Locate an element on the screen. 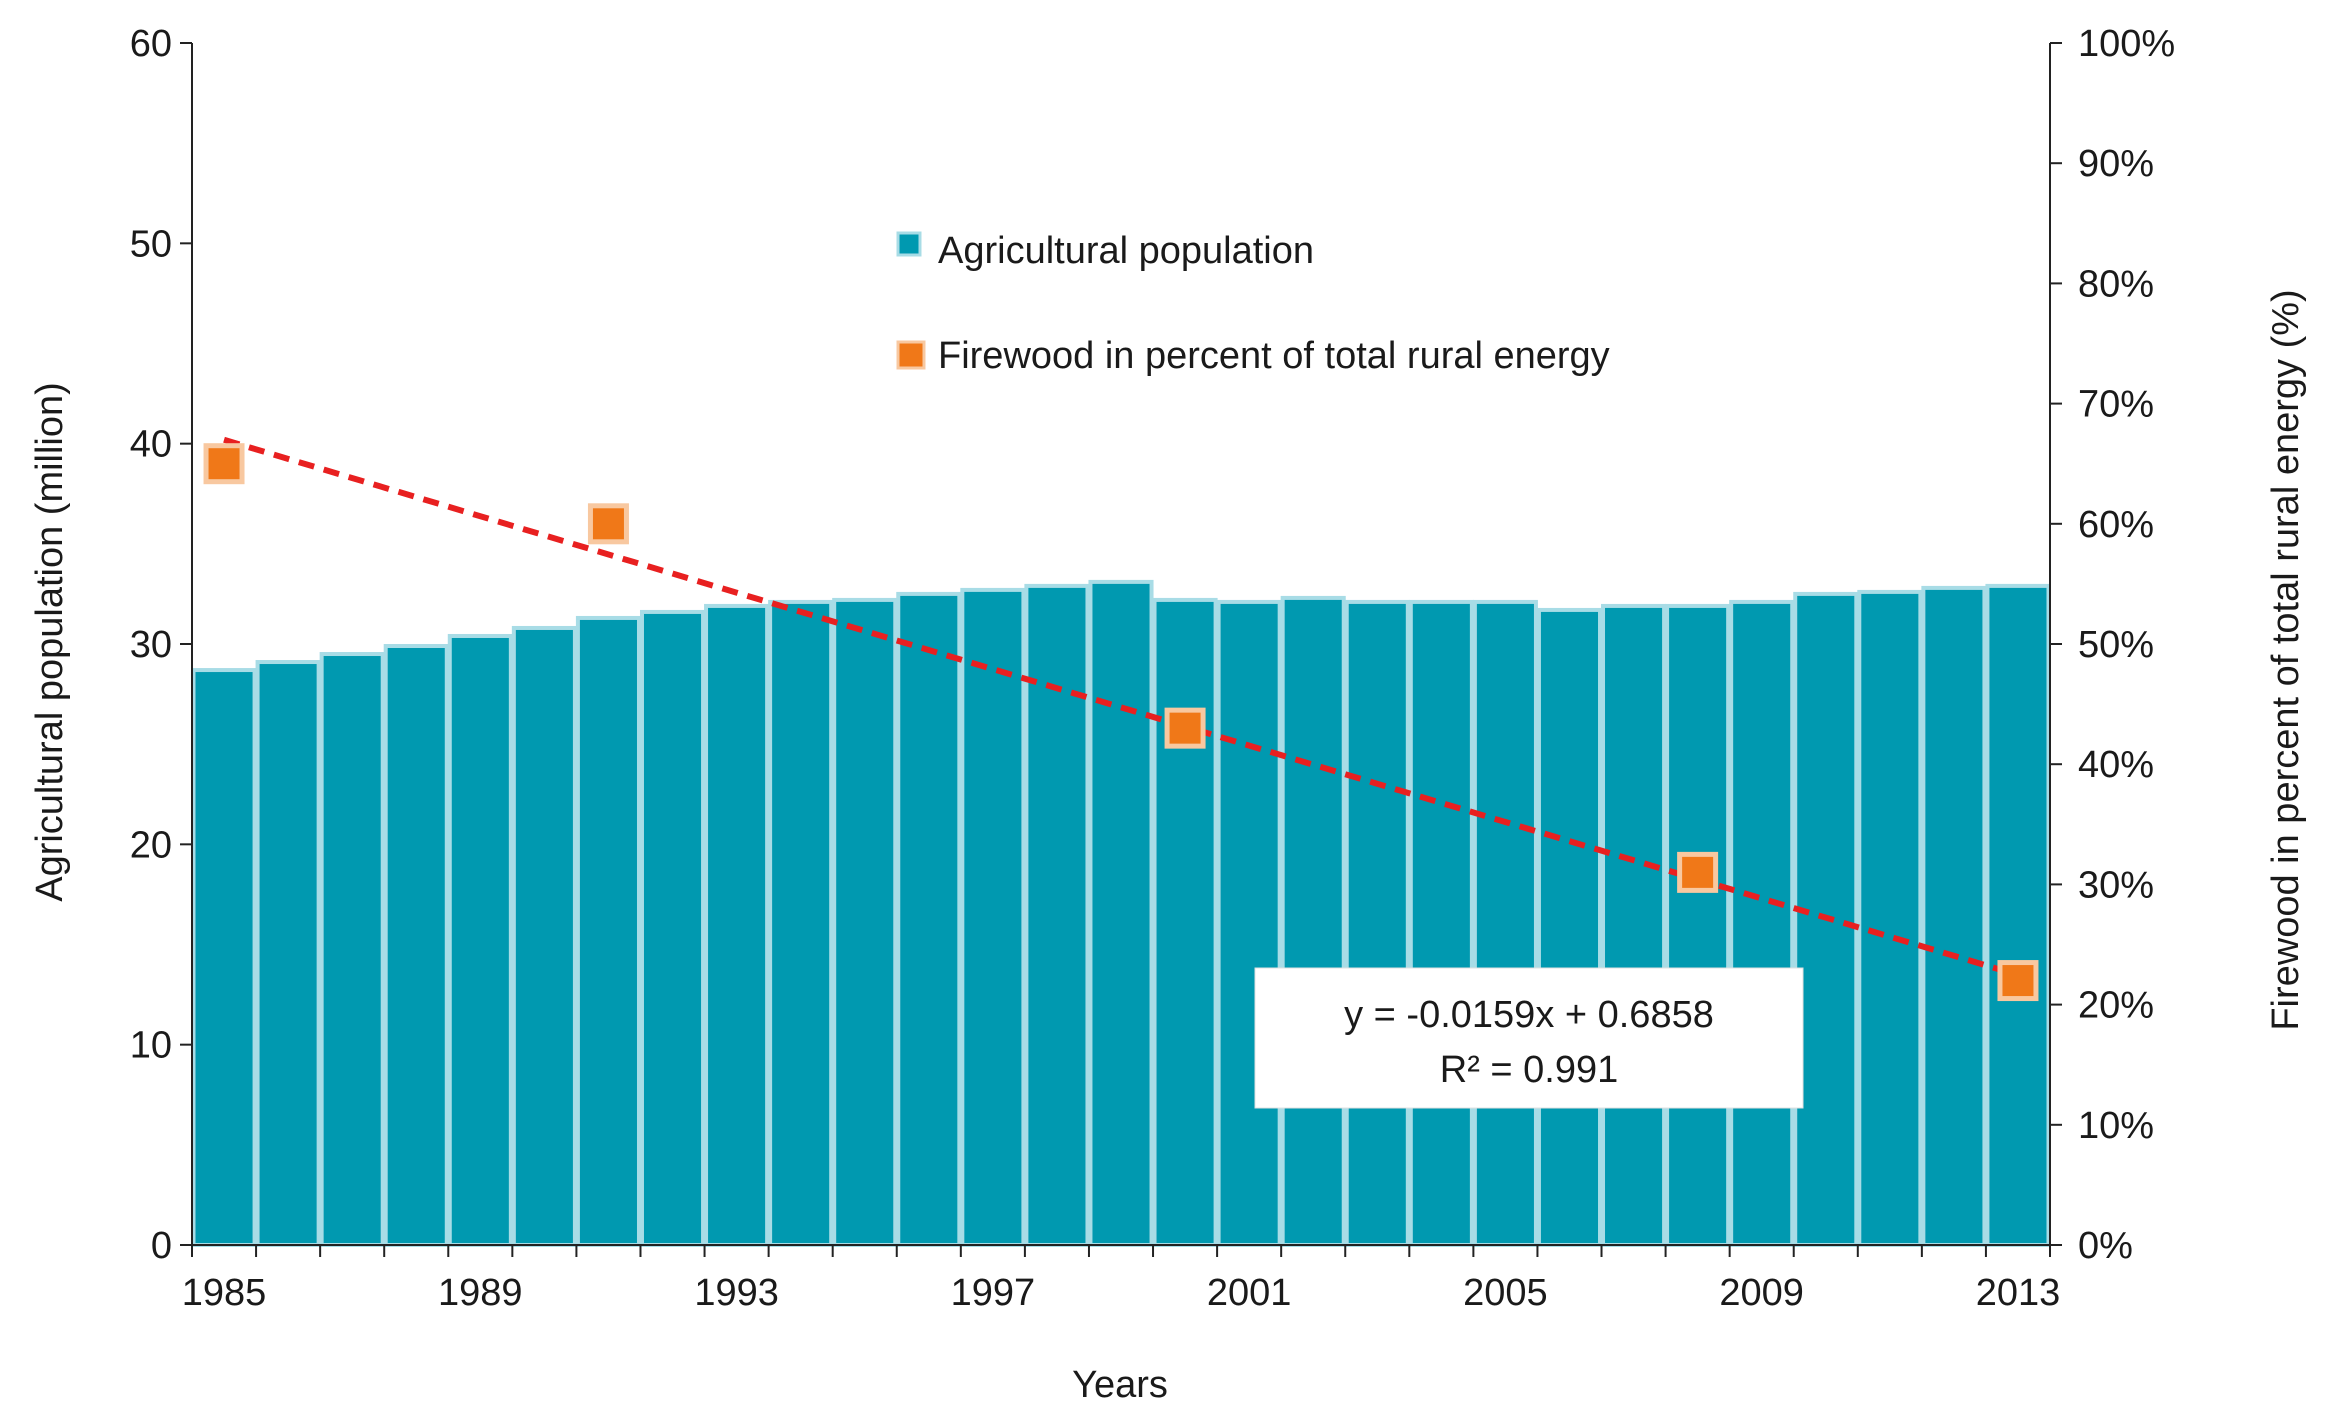 The height and width of the screenshot is (1420, 2326). trendline-equation-box: y = -0.0159x + 0.6858 R² = 0.991 is located at coordinates (1529, 1038).